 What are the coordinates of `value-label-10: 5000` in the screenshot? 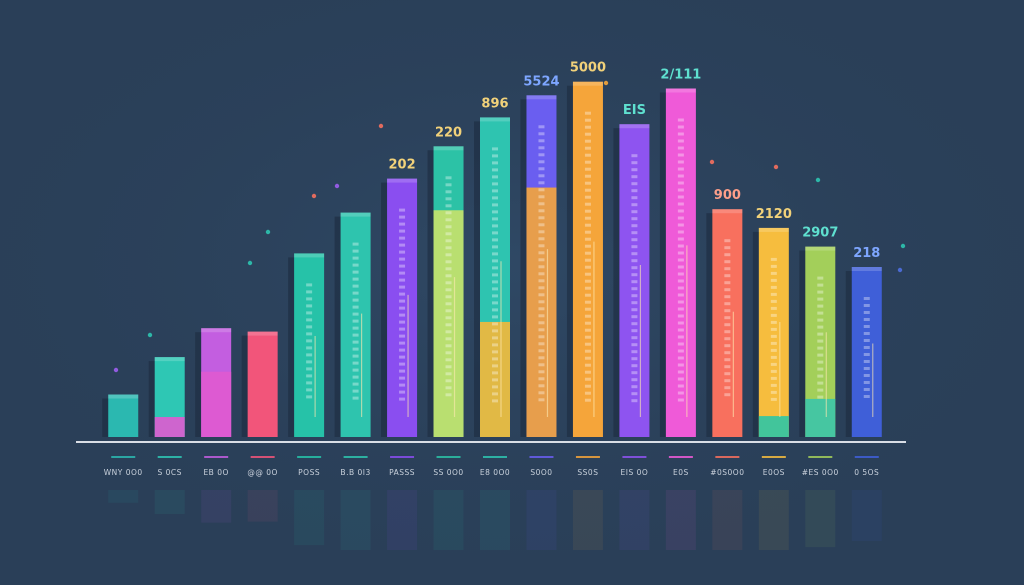 It's located at (588, 68).